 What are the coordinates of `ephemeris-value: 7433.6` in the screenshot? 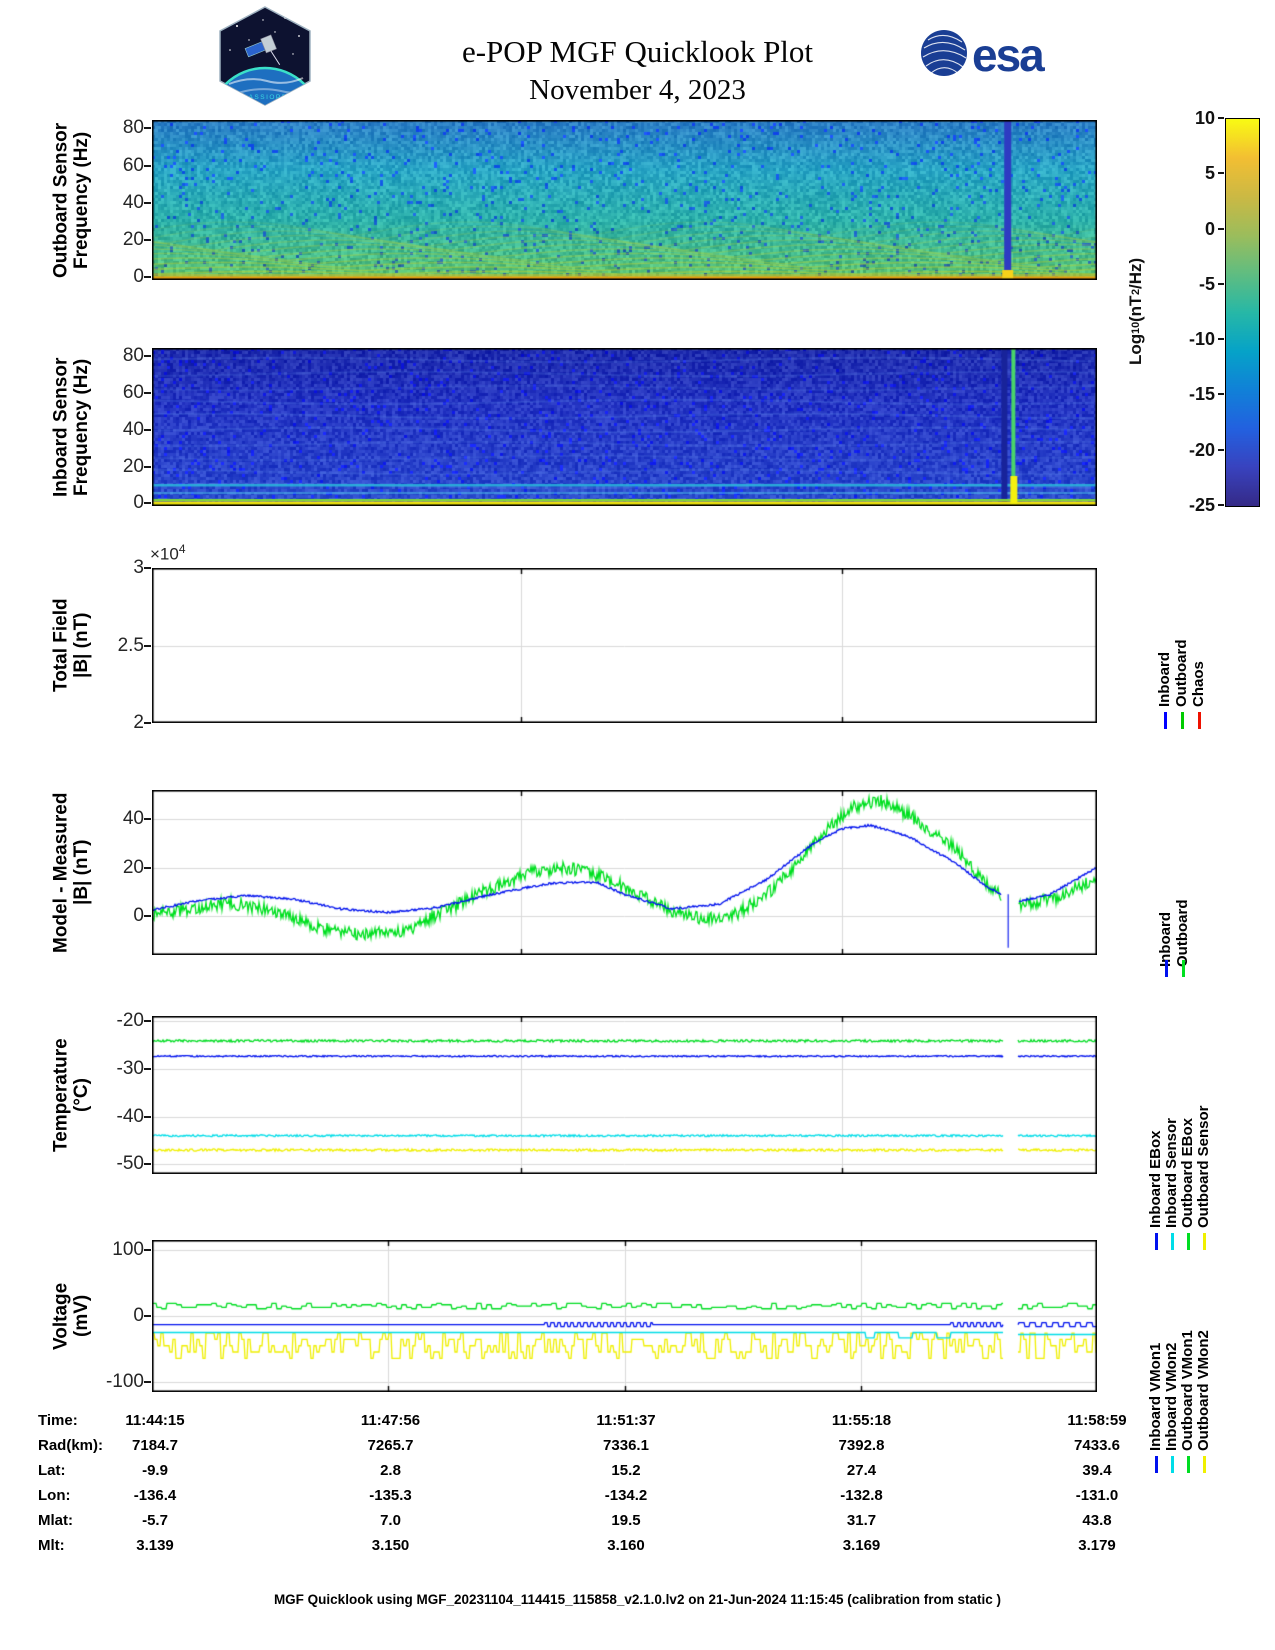 It's located at (1097, 1445).